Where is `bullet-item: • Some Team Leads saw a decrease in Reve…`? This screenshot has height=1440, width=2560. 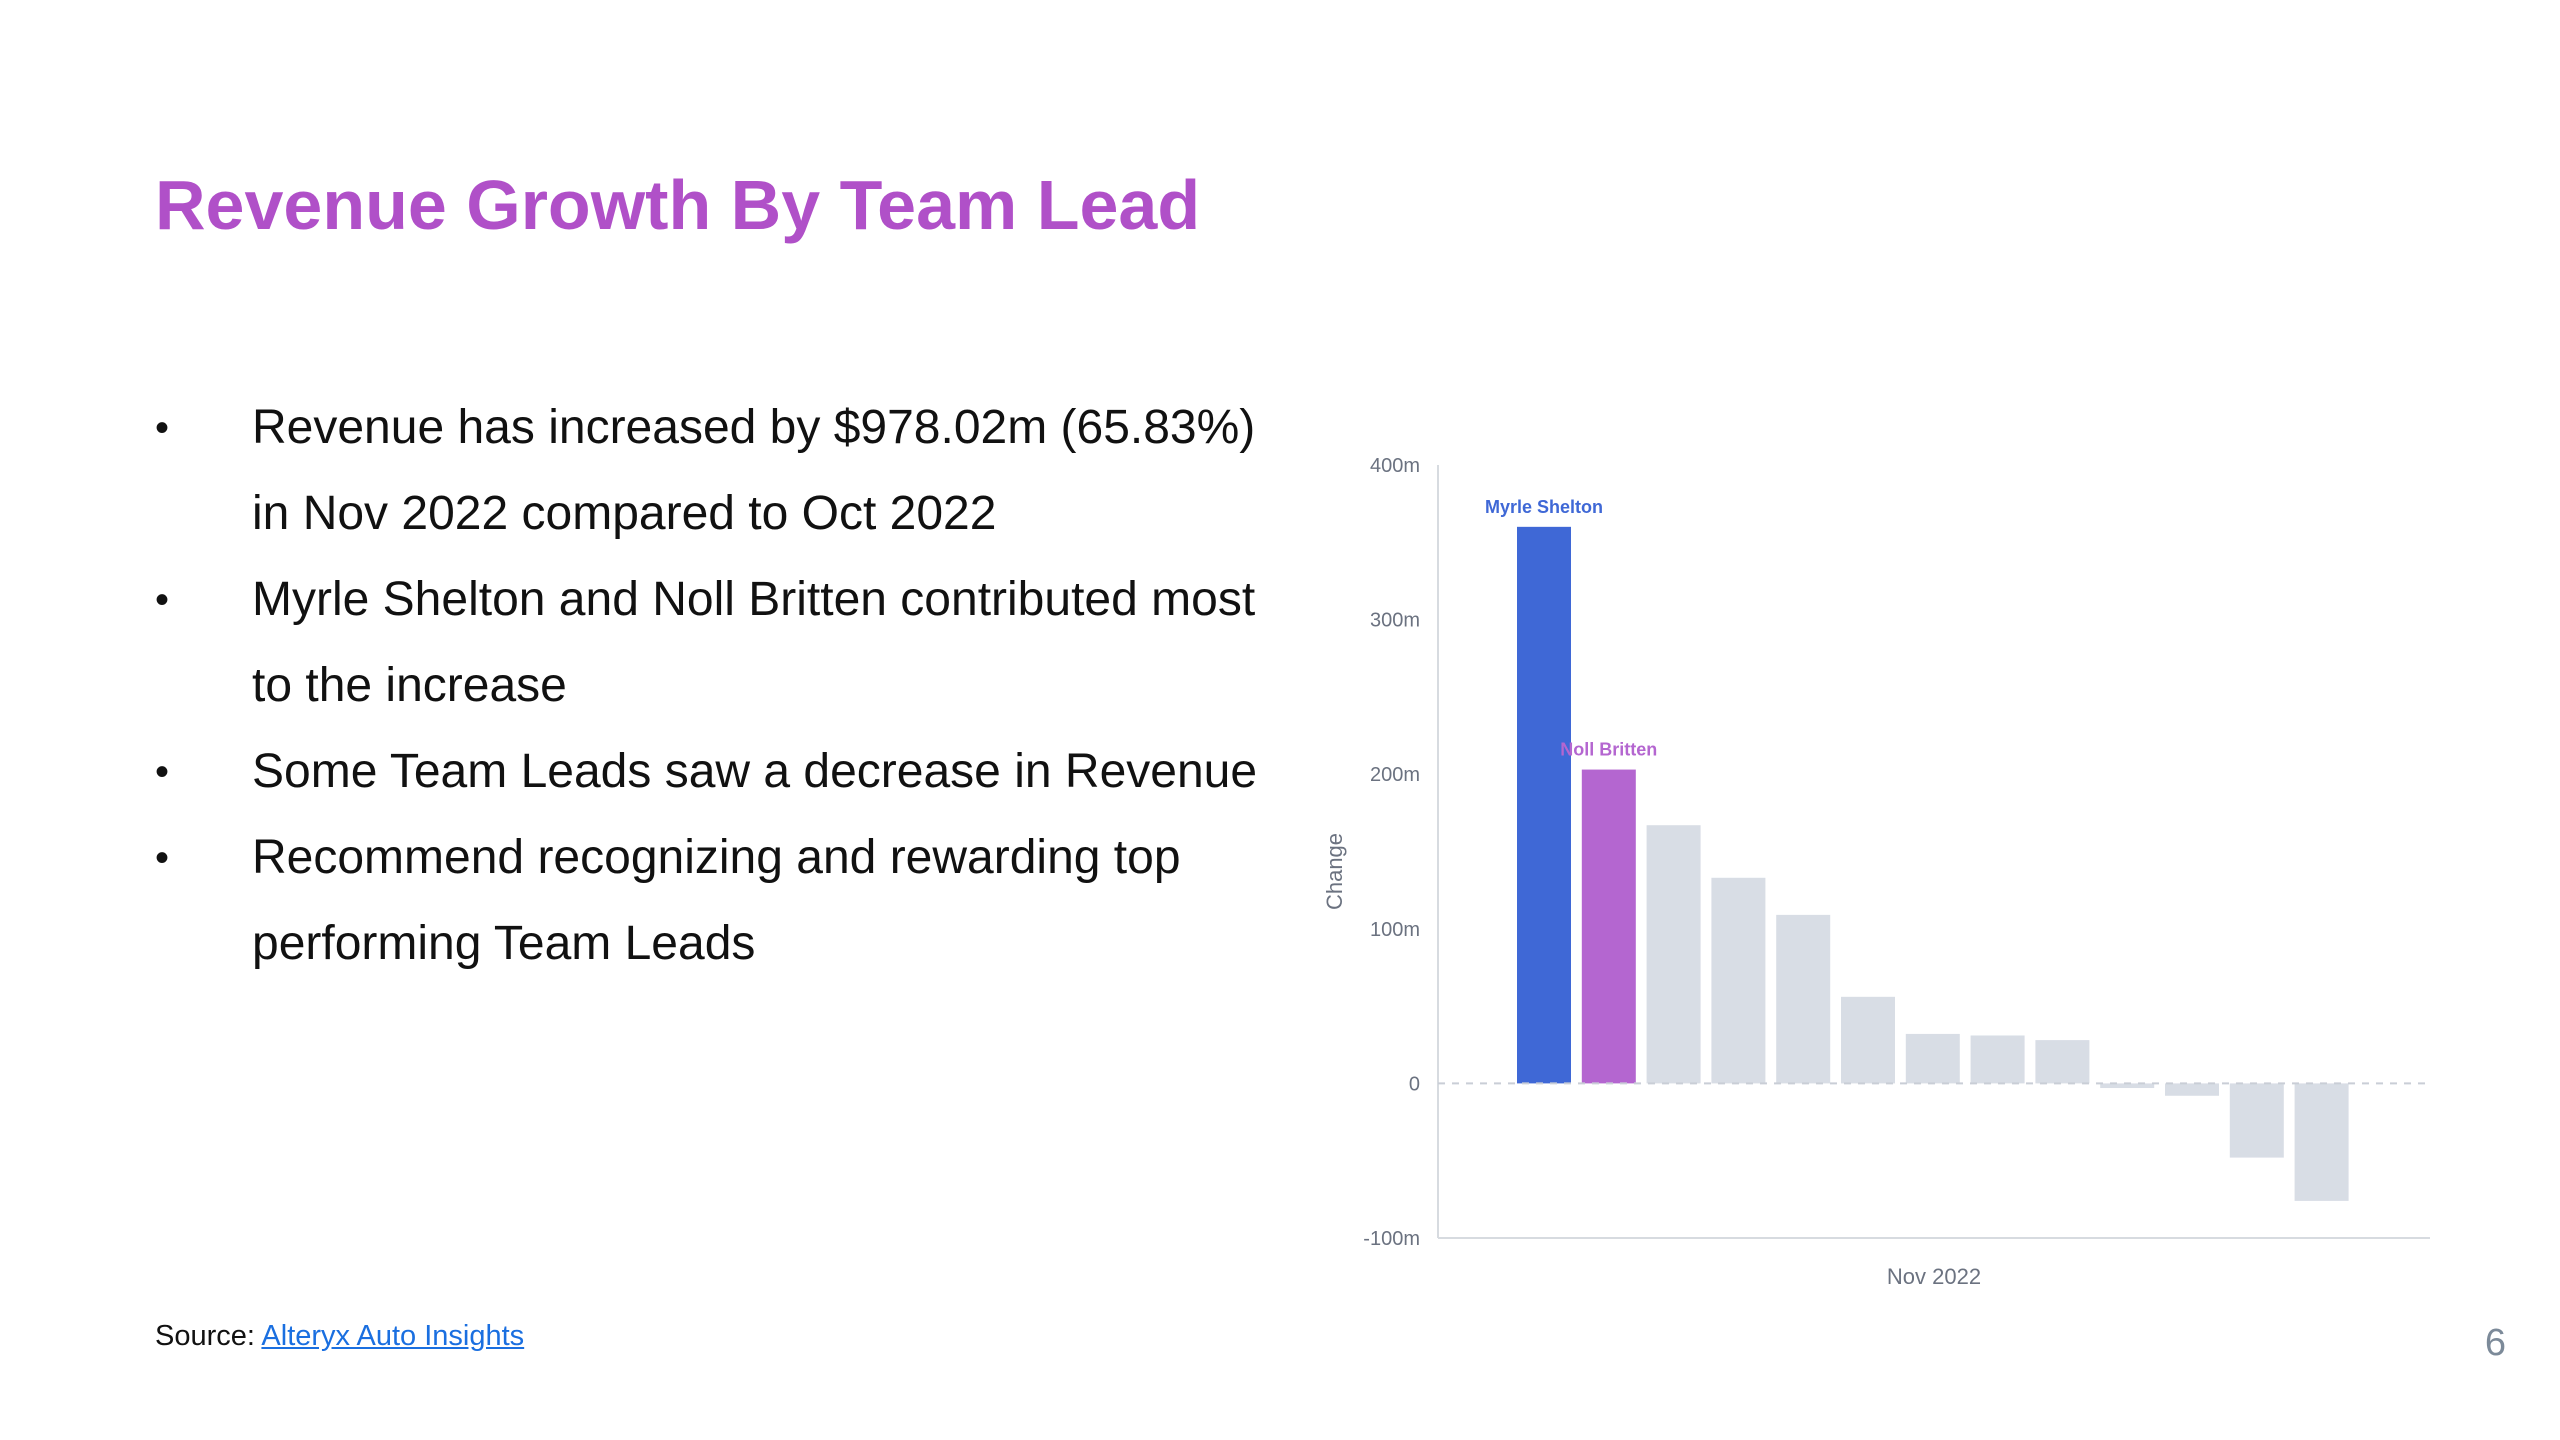 bullet-item: • Some Team Leads saw a decrease in Reve… is located at coordinates (715, 772).